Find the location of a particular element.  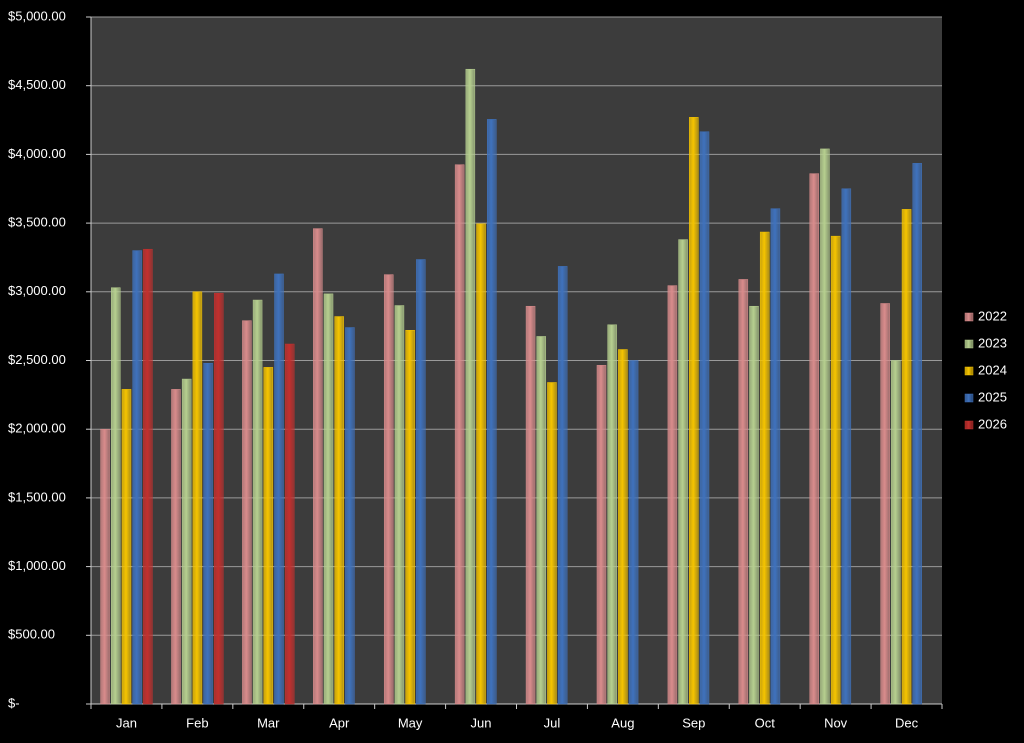

x-tick-label: Jul is located at coordinates (552, 722).